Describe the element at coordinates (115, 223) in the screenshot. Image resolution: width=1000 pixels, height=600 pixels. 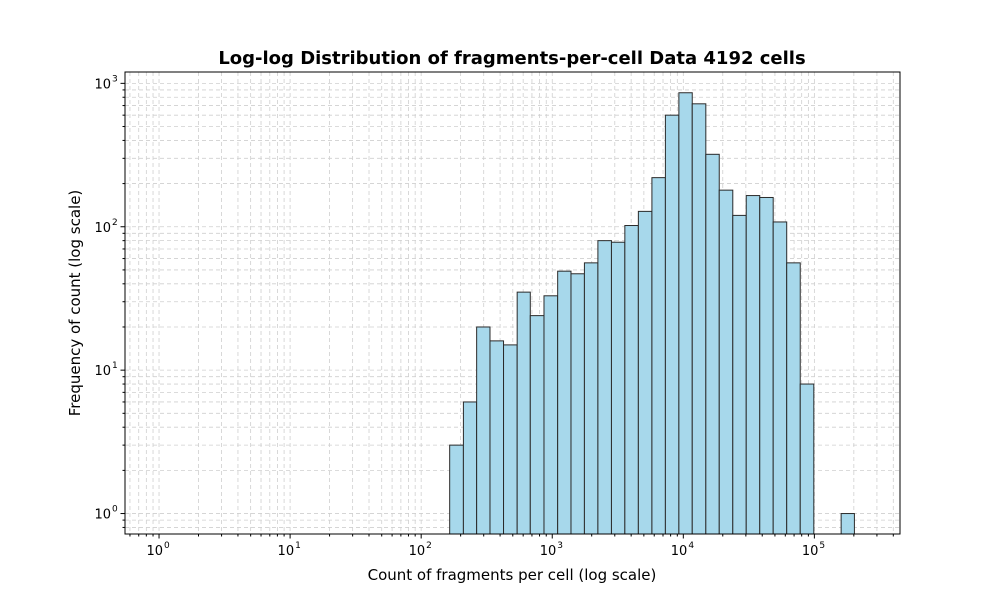
I see `y-tick-exponent: 2` at that location.